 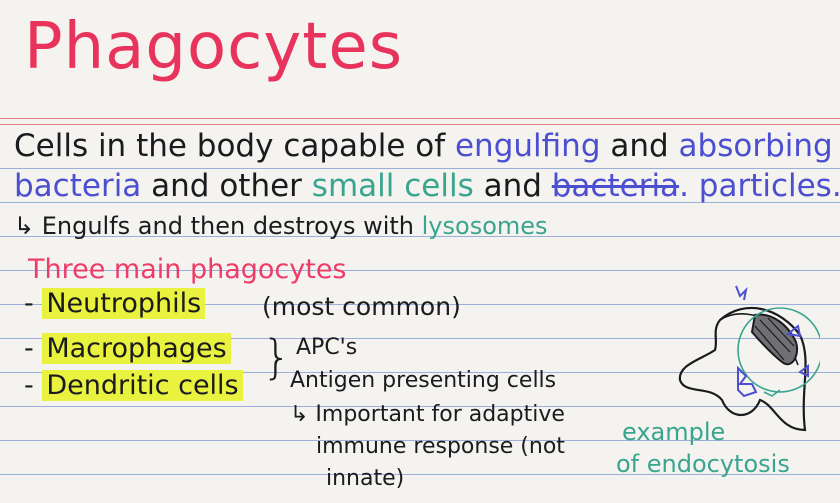 I want to click on brace-mark: }, so click(x=277, y=357).